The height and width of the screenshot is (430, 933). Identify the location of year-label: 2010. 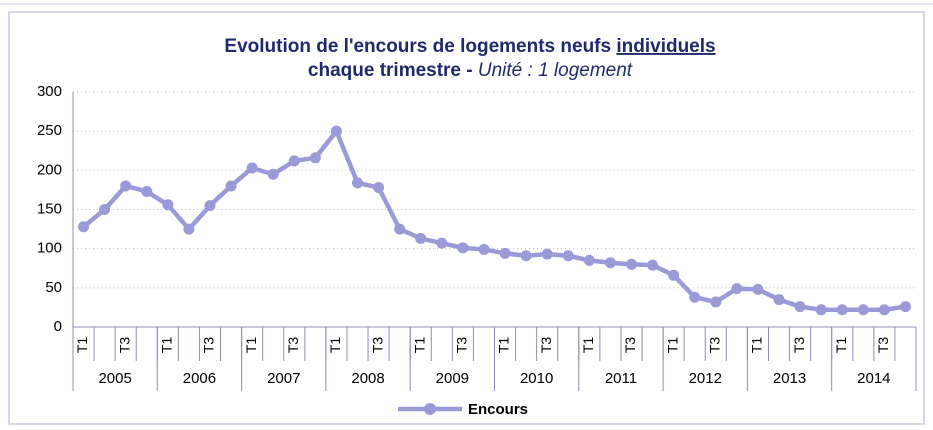
(536, 378).